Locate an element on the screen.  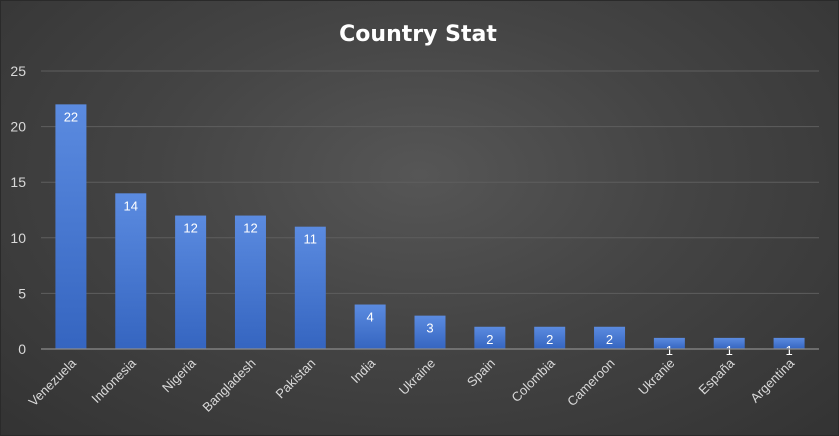
y-tick-label: 10 is located at coordinates (18, 238).